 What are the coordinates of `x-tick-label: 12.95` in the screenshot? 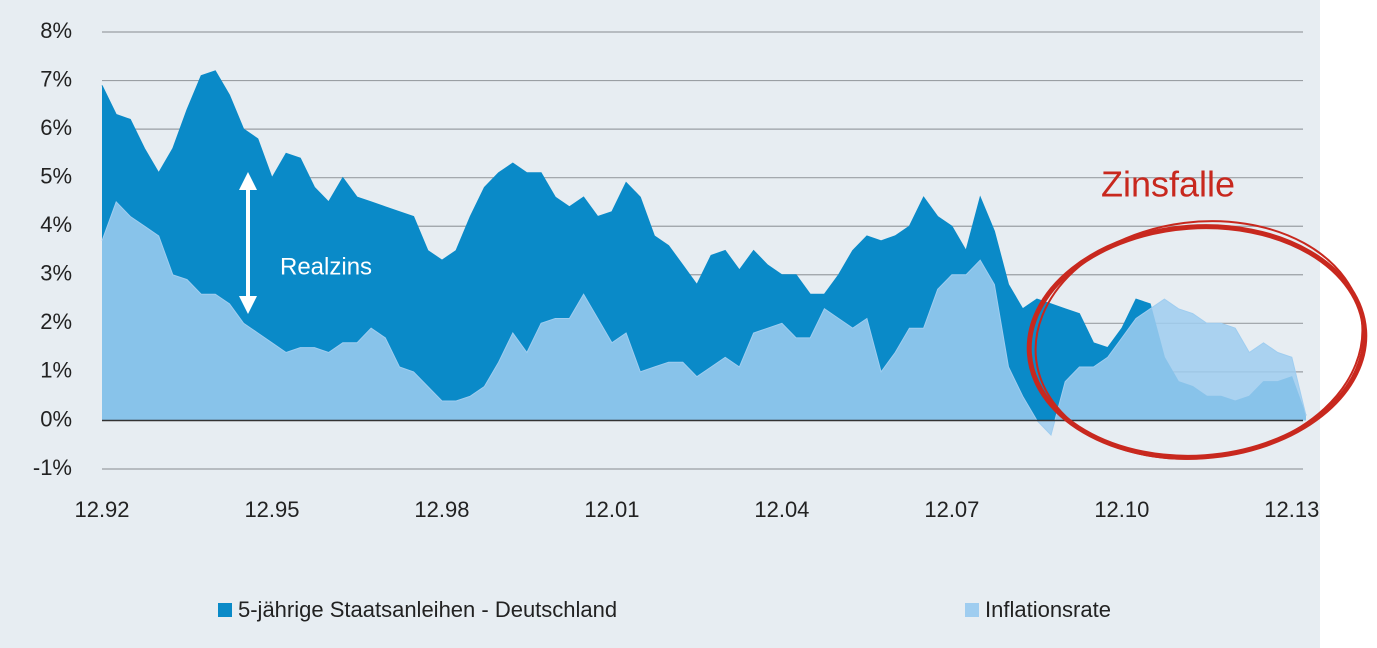 It's located at (271, 509).